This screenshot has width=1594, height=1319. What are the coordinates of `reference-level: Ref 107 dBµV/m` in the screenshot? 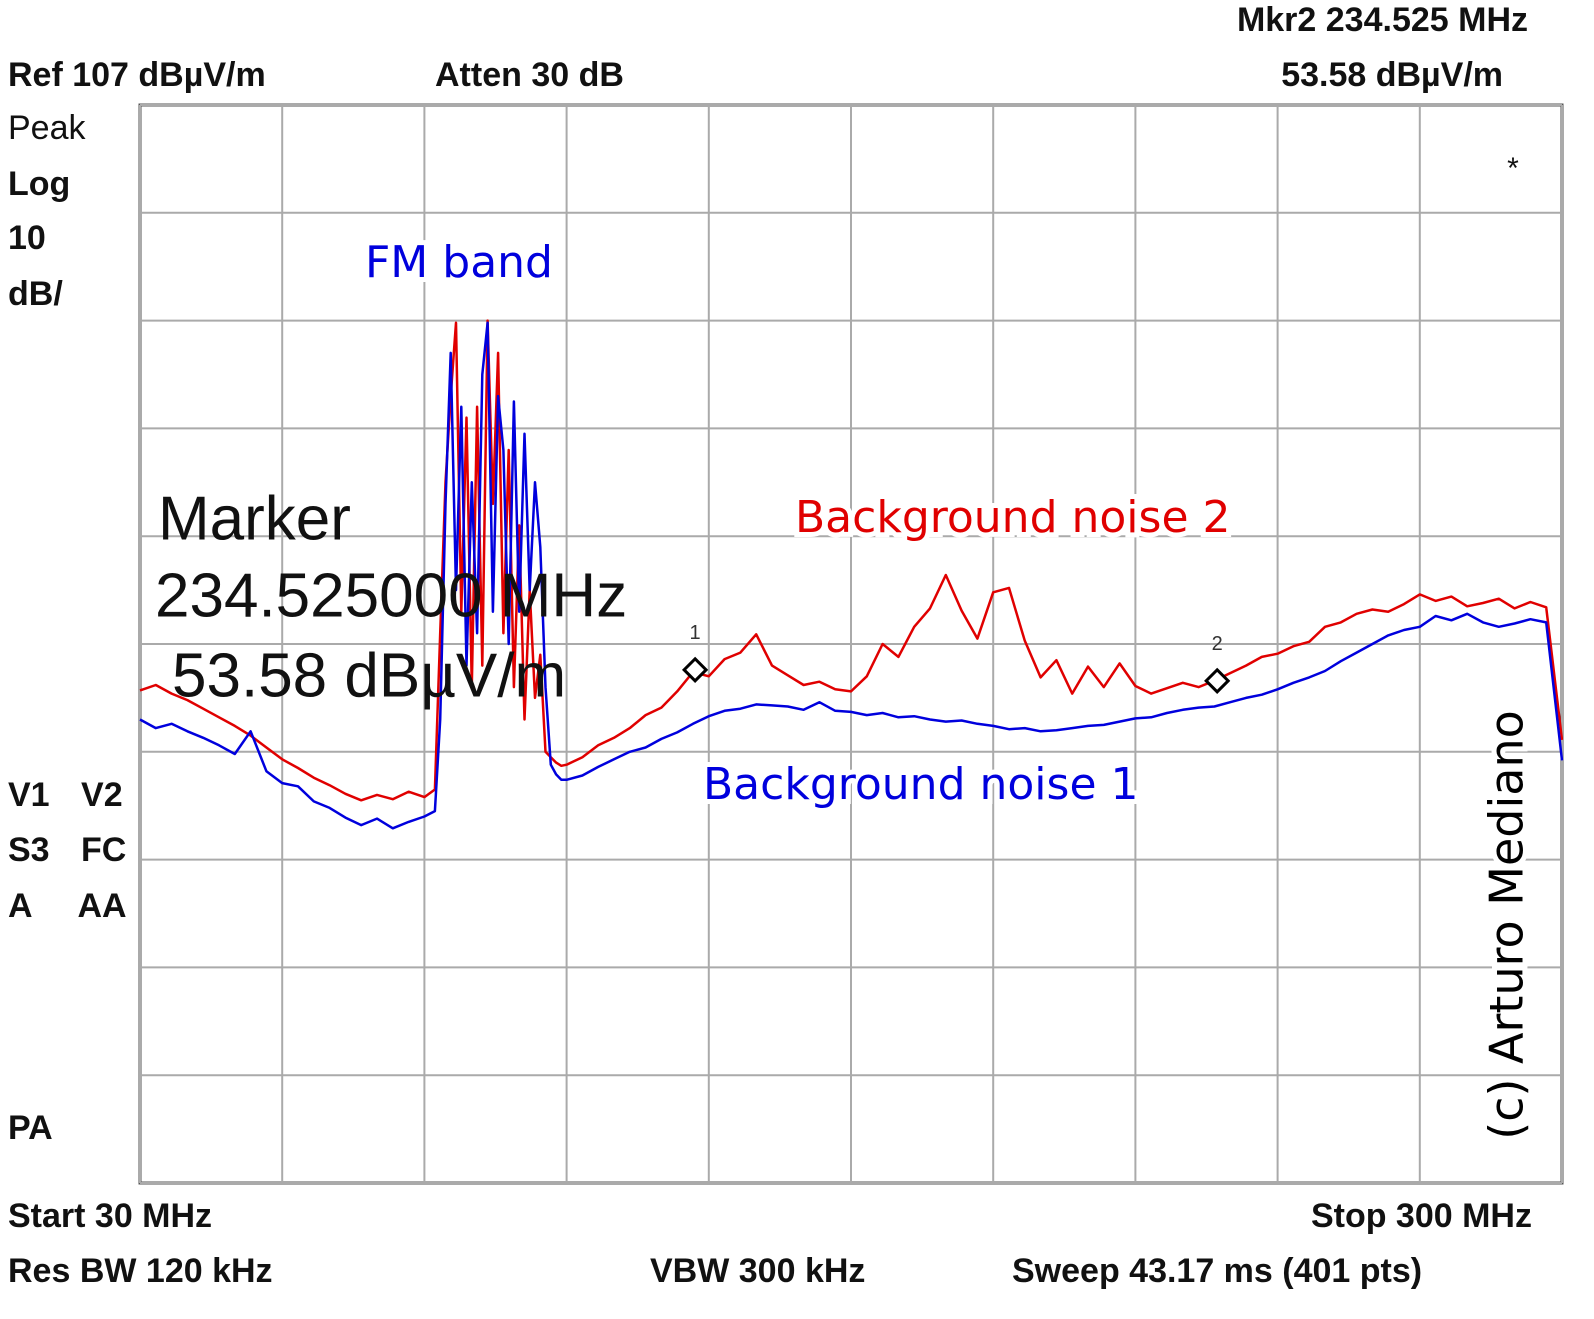 It's located at (137, 75).